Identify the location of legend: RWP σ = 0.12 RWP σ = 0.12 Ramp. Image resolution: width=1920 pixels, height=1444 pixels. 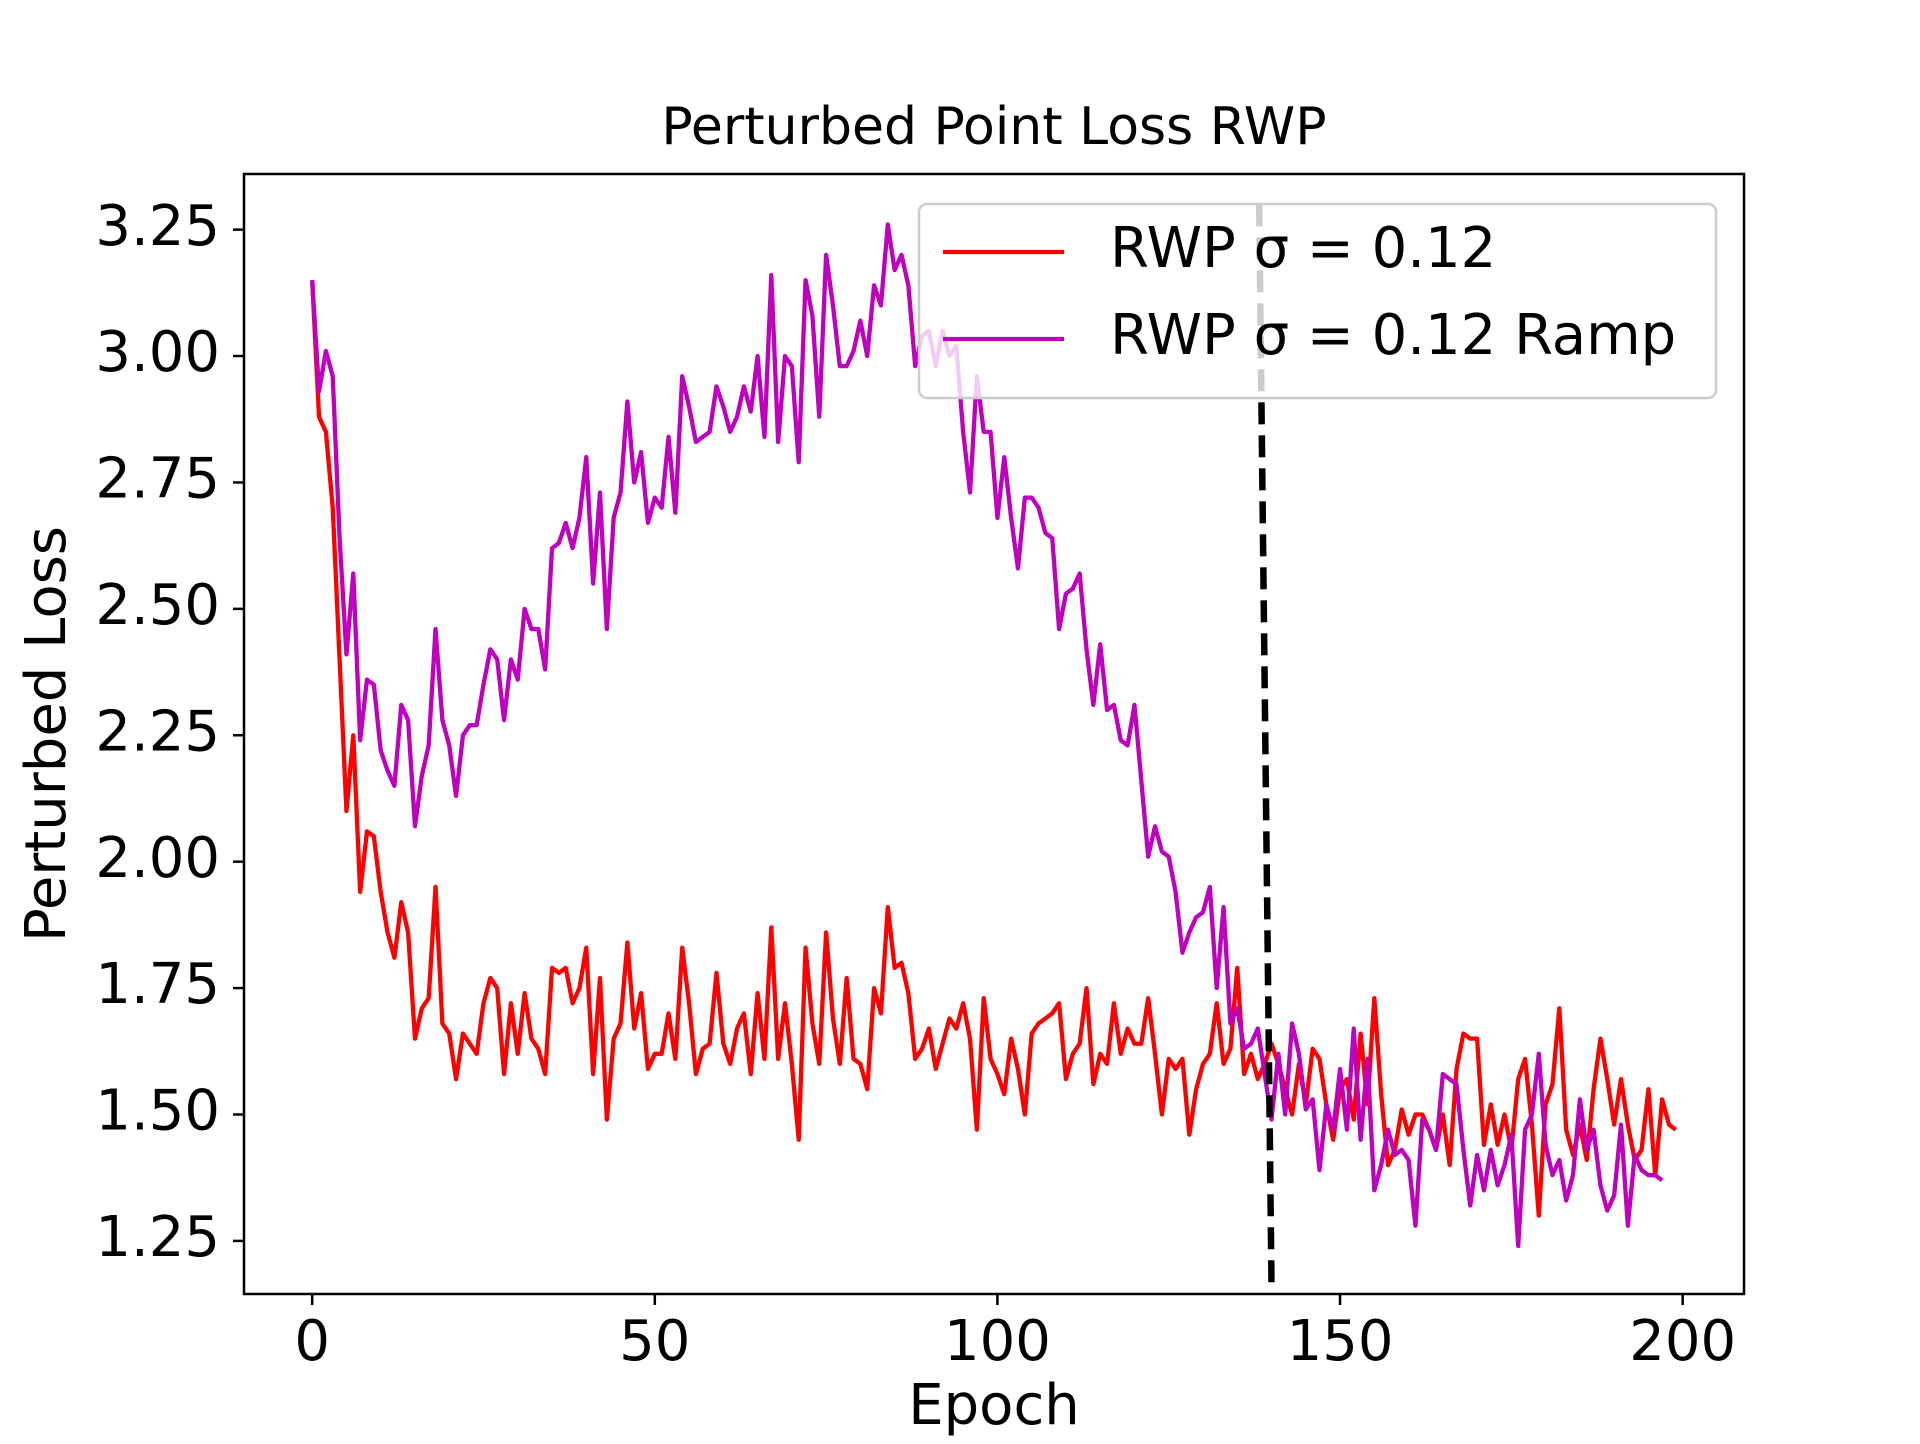
(1317, 301).